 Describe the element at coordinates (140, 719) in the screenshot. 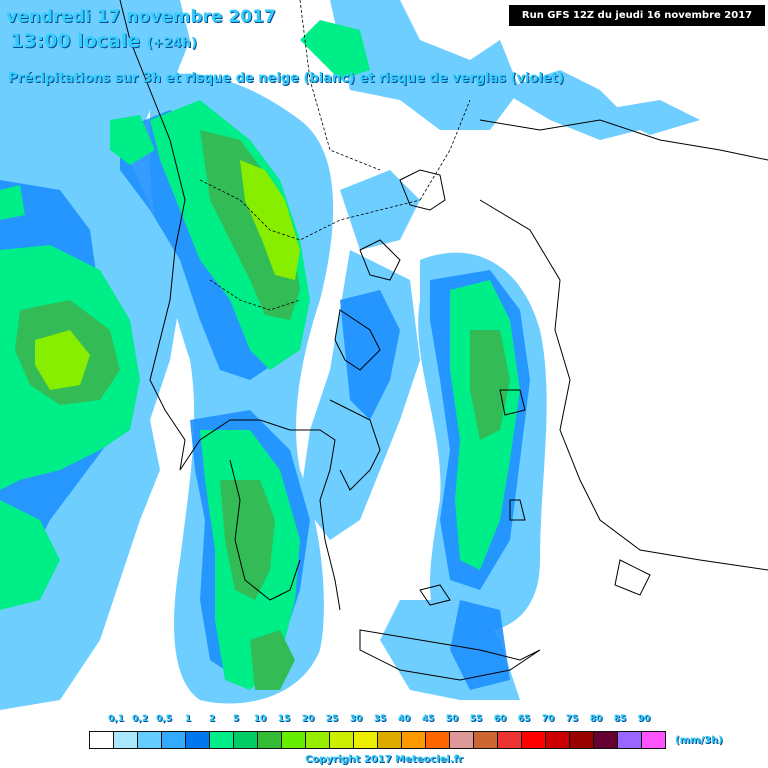

I see `legend-label: 0,2` at that location.